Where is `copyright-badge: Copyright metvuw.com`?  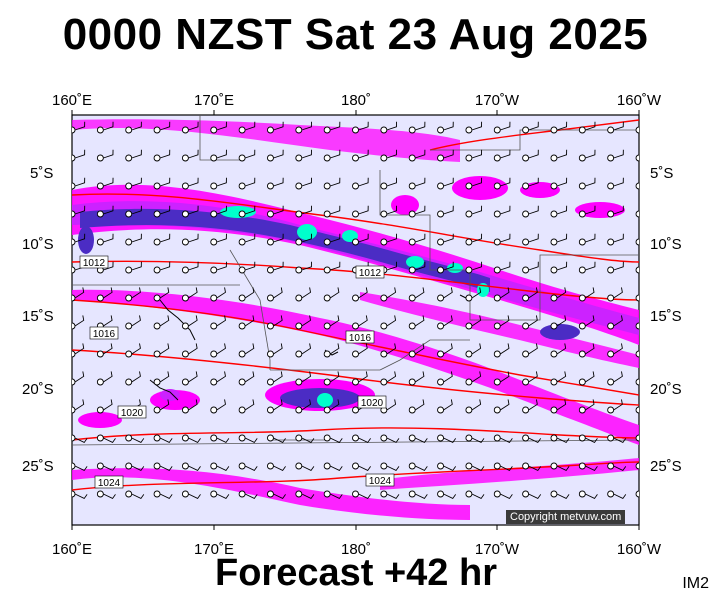 copyright-badge: Copyright metvuw.com is located at coordinates (566, 517).